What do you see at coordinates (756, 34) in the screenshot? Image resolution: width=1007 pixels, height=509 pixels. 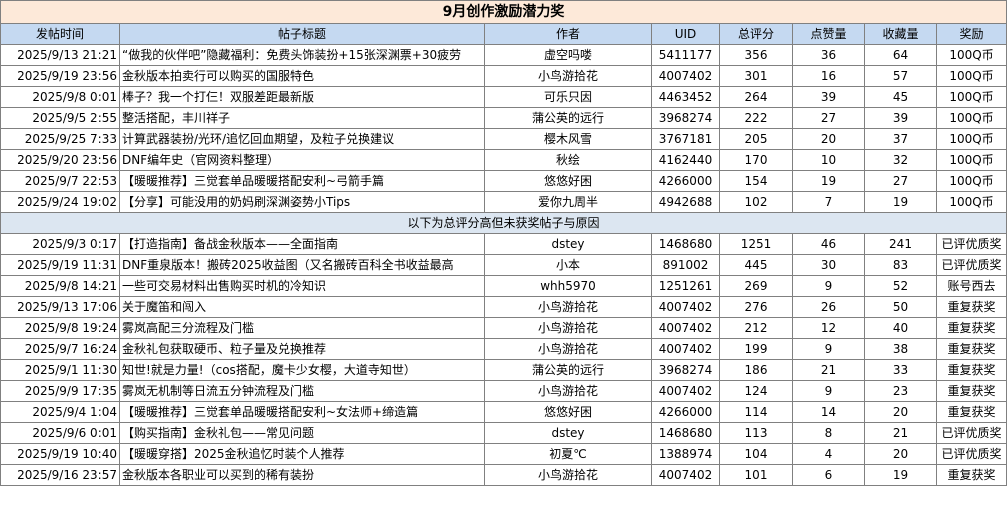 I see `header-score: 总评分` at bounding box center [756, 34].